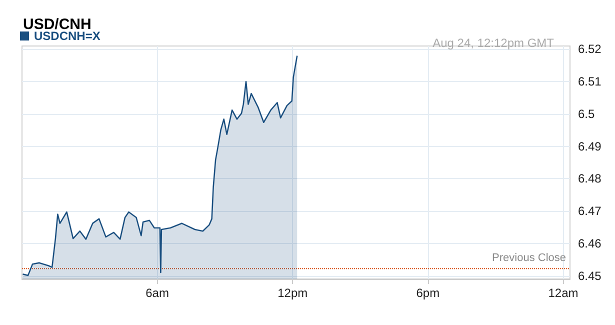 The width and height of the screenshot is (615, 325). What do you see at coordinates (293, 293) in the screenshot?
I see `x-tick-label: 12pm` at bounding box center [293, 293].